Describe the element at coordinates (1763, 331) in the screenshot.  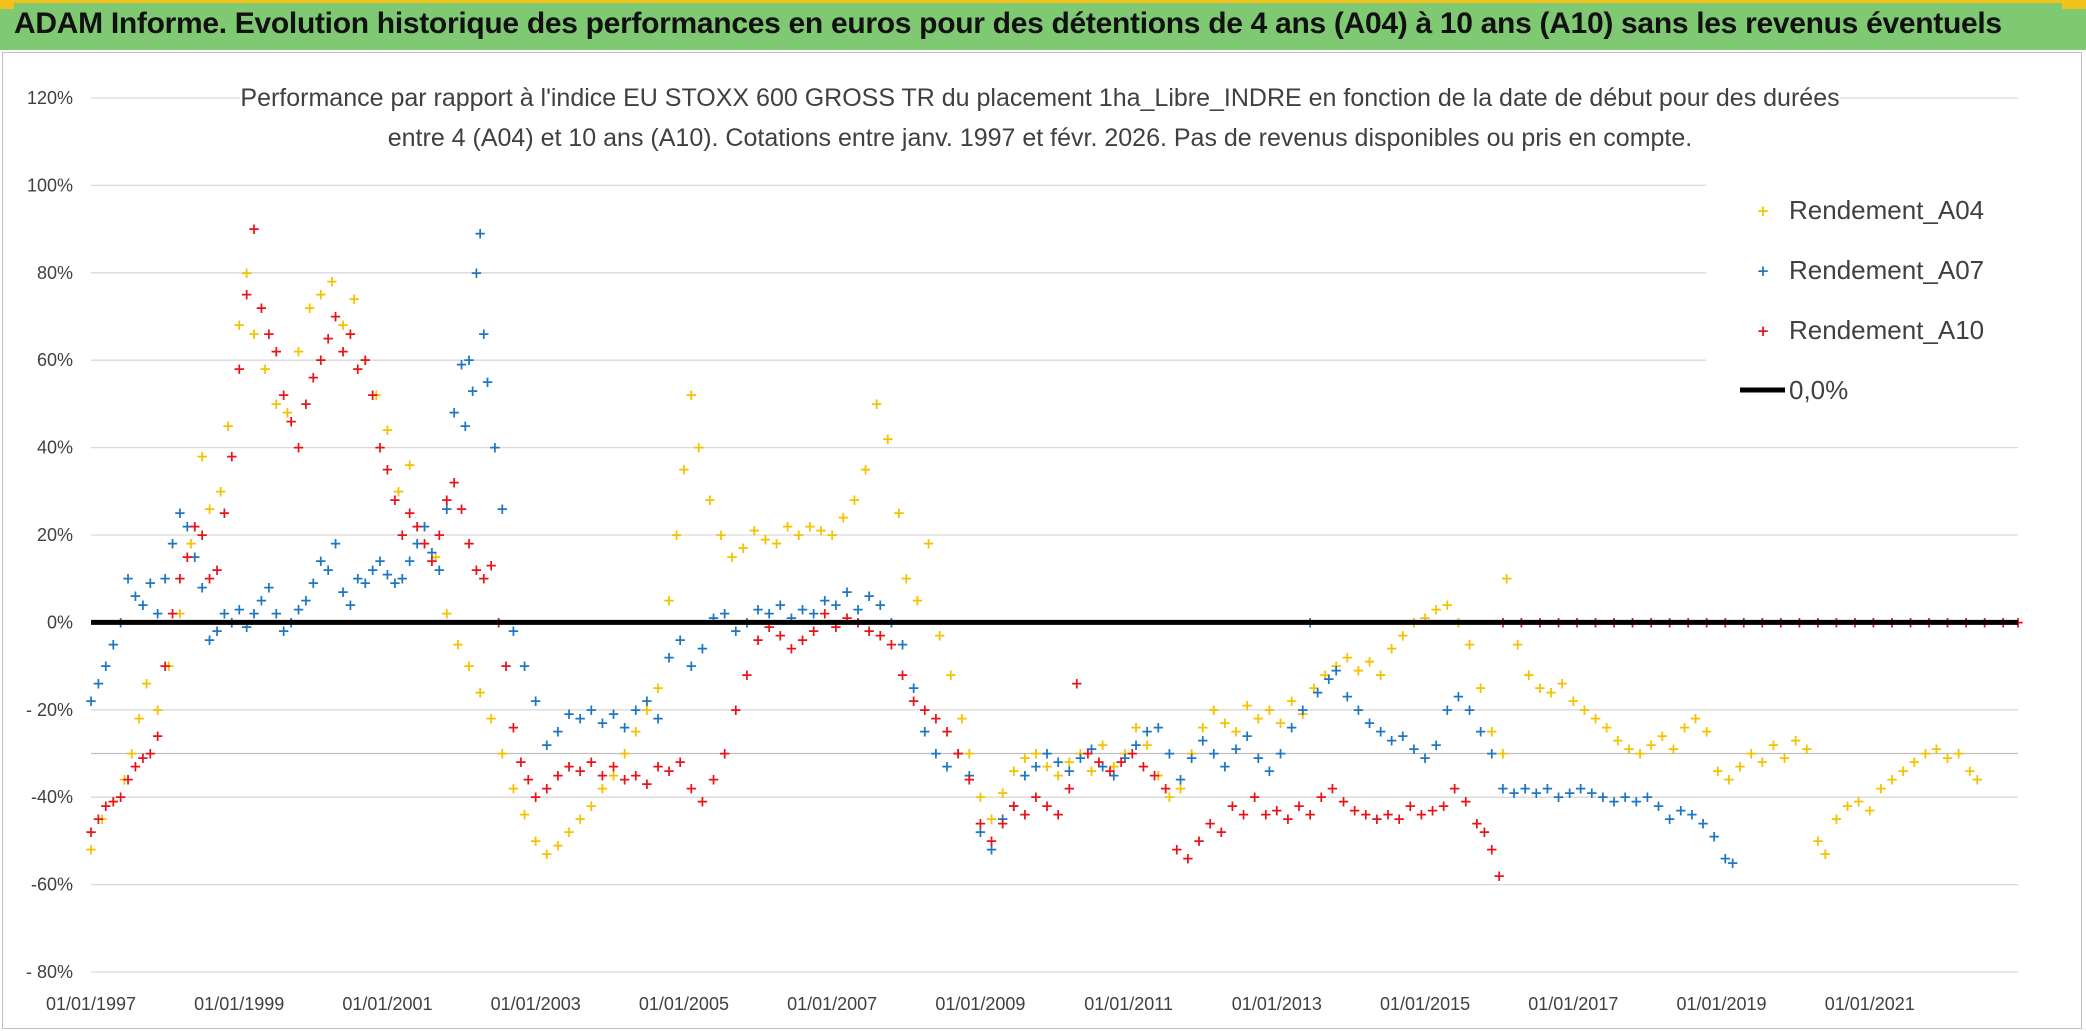
I see `legend-marker-rendement_a10: +` at that location.